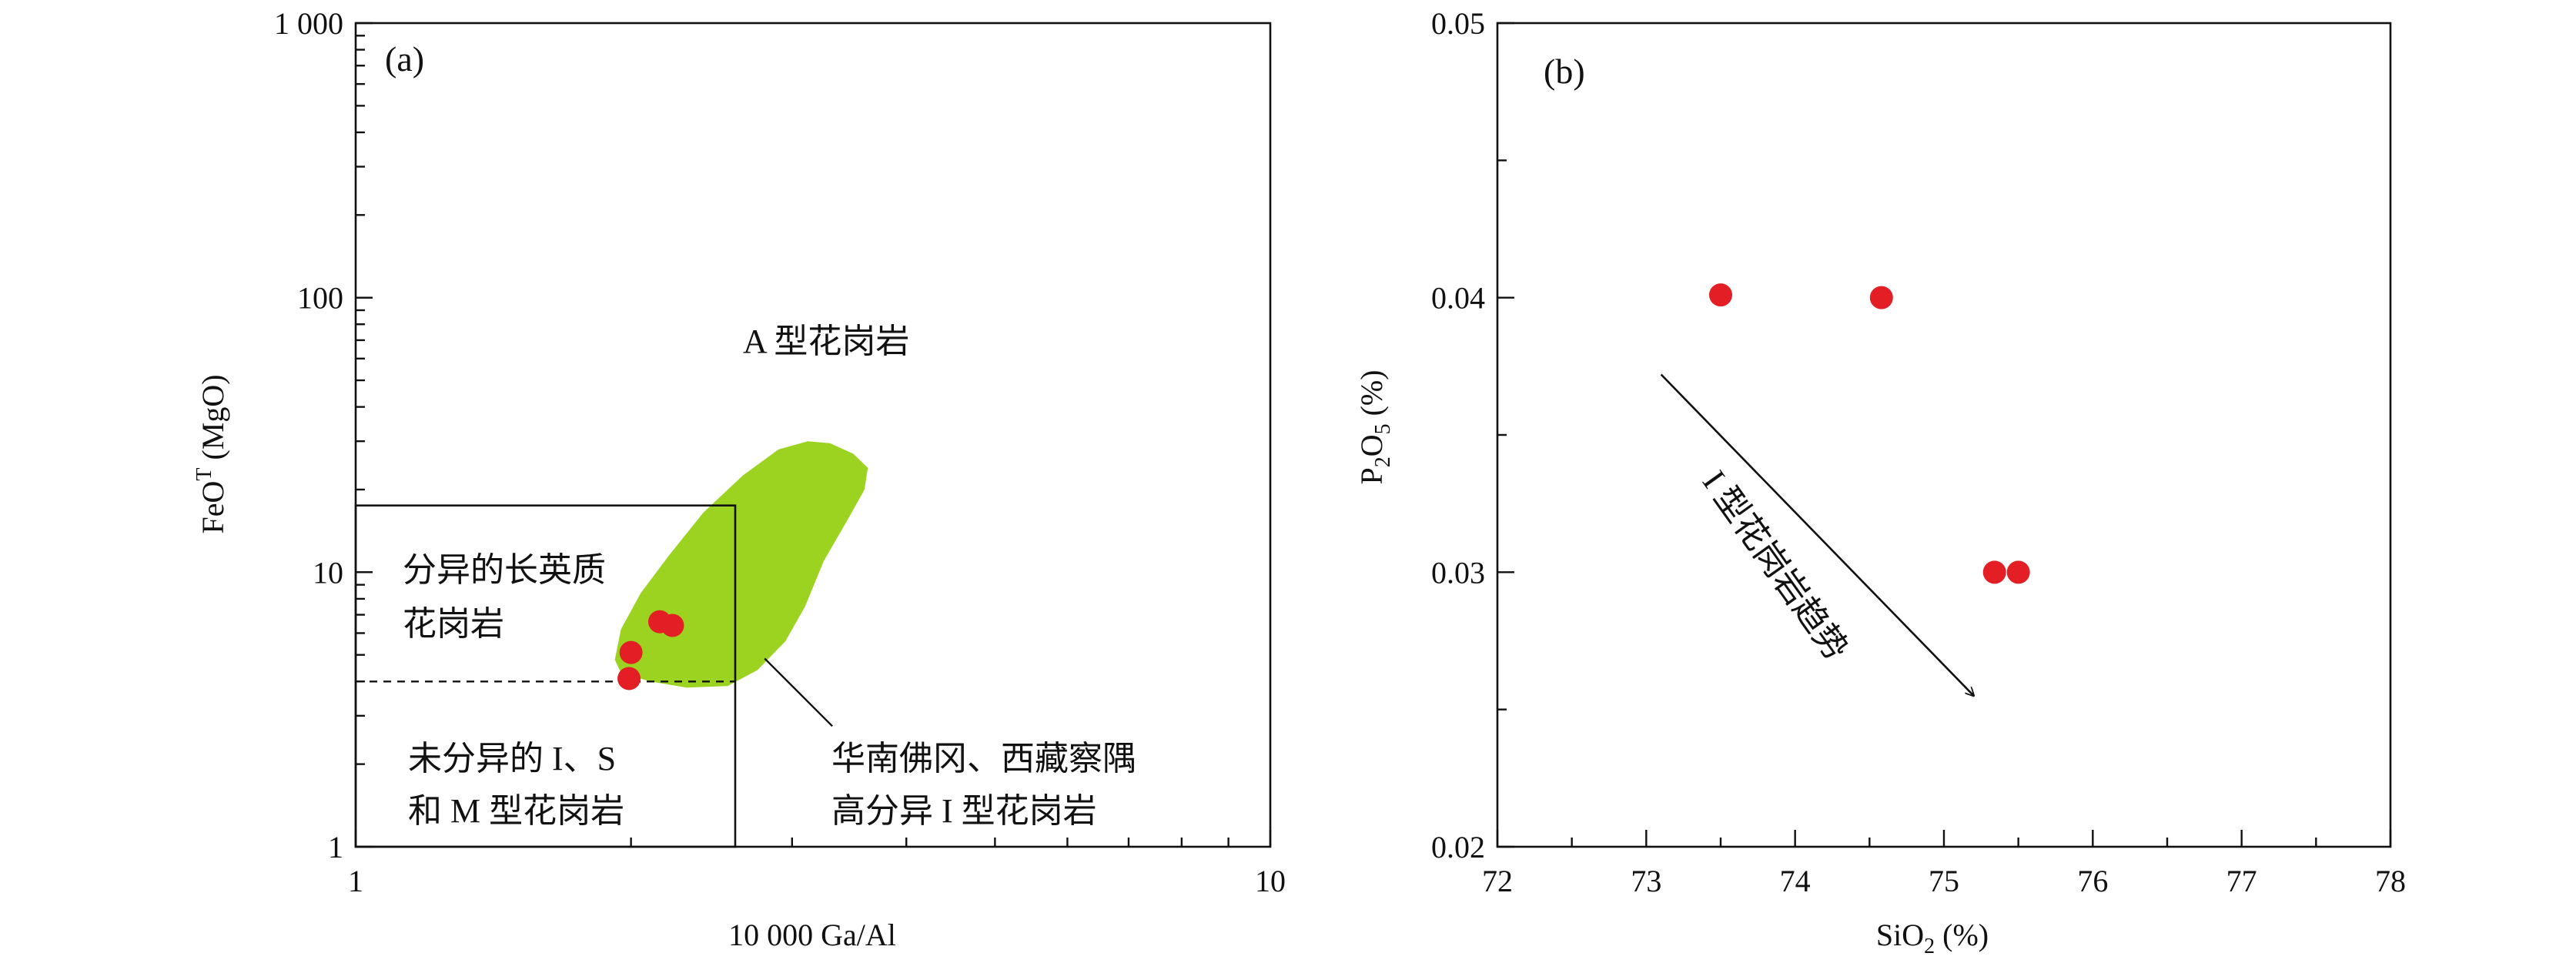 This screenshot has width=2576, height=963. What do you see at coordinates (211, 454) in the screenshot?
I see `panel-a-y-axis-title: FeOT (MgO)` at bounding box center [211, 454].